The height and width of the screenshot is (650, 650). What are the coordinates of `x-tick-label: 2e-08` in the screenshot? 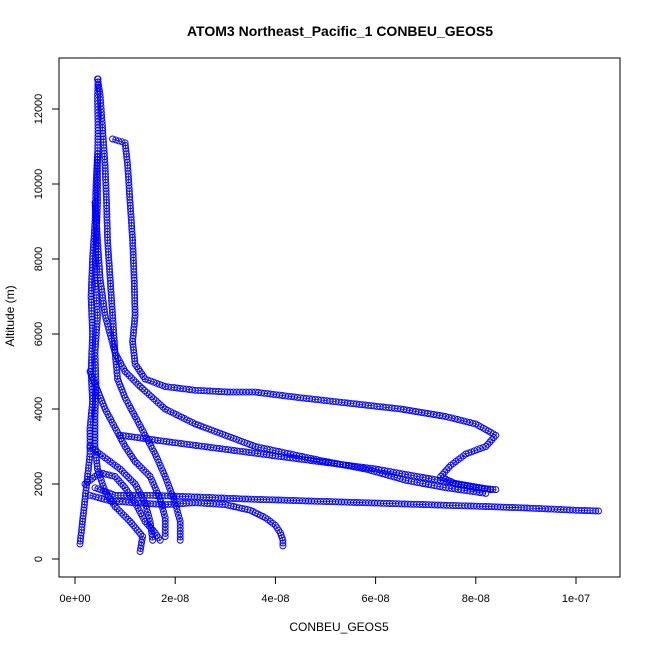 It's located at (175, 599).